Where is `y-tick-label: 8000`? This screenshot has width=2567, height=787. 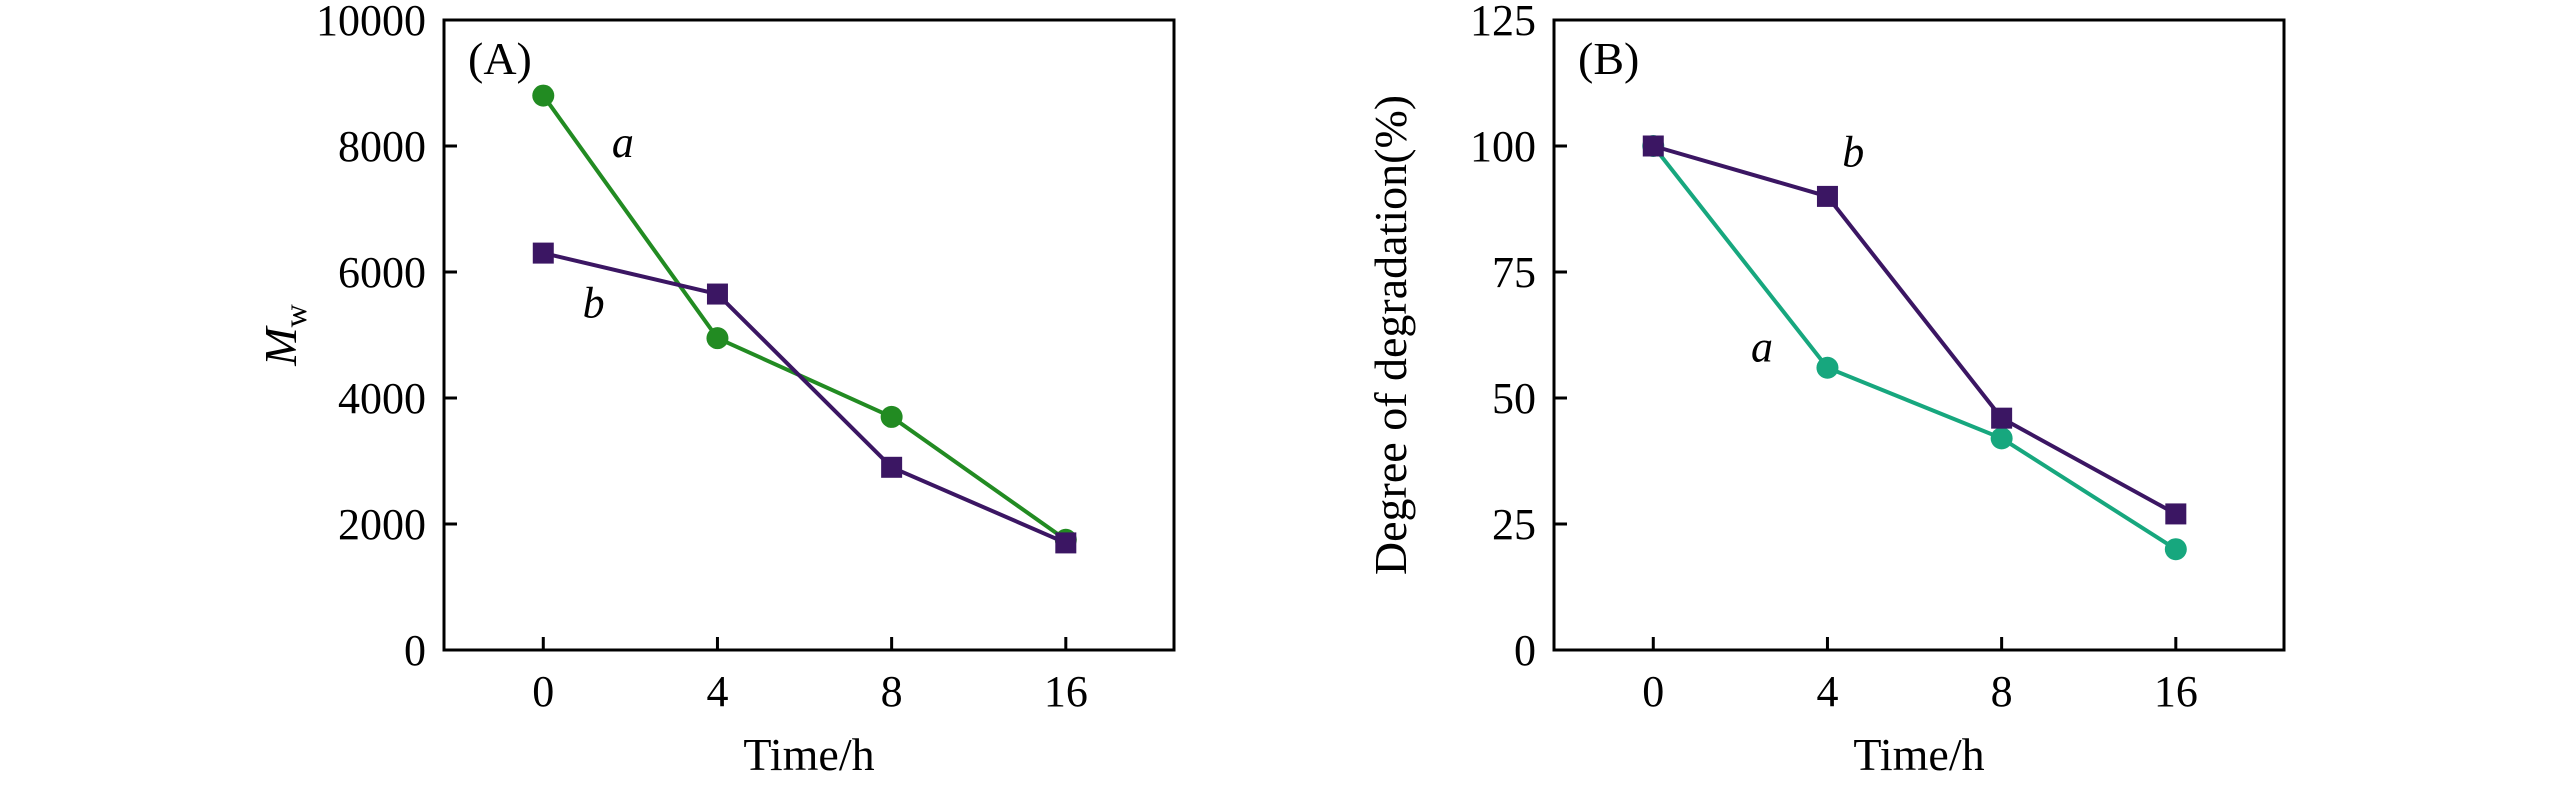
y-tick-label: 8000 is located at coordinates (382, 146).